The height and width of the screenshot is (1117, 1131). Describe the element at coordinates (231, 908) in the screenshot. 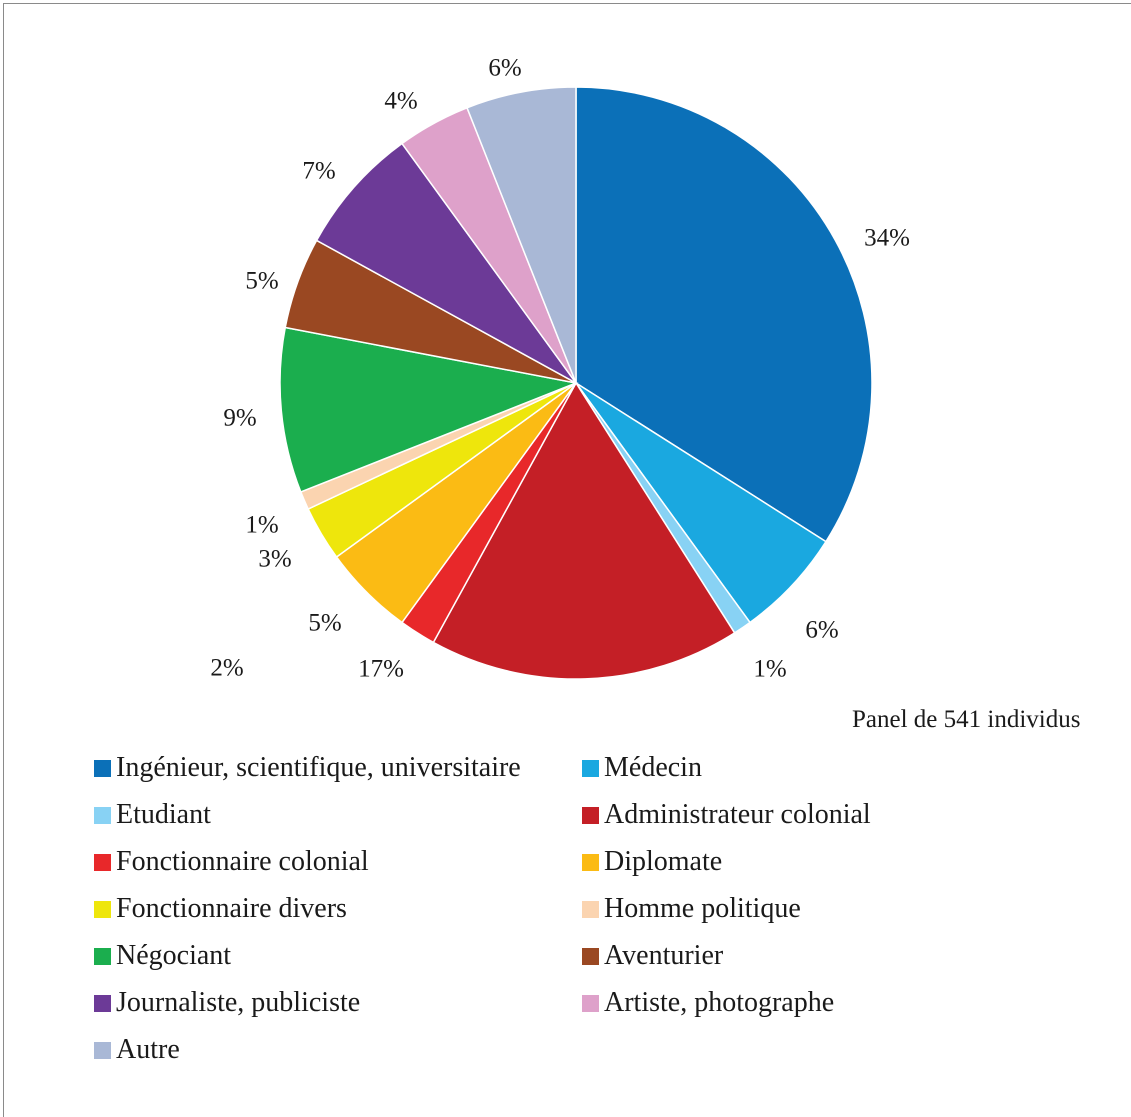

I see `legend-label: Fonctionnaire divers` at that location.